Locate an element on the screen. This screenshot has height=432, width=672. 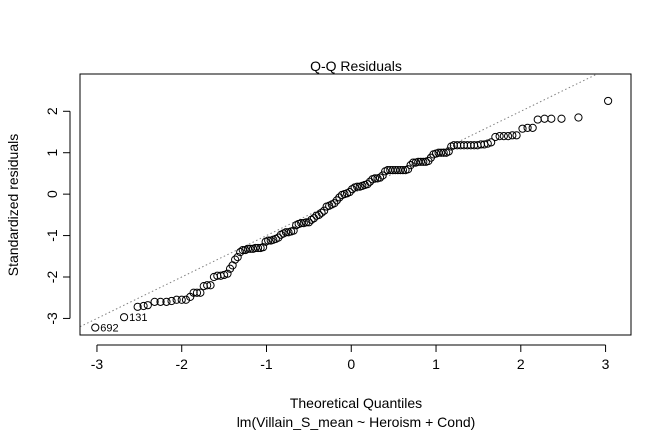
y-tick-label: -3 is located at coordinates (52, 318).